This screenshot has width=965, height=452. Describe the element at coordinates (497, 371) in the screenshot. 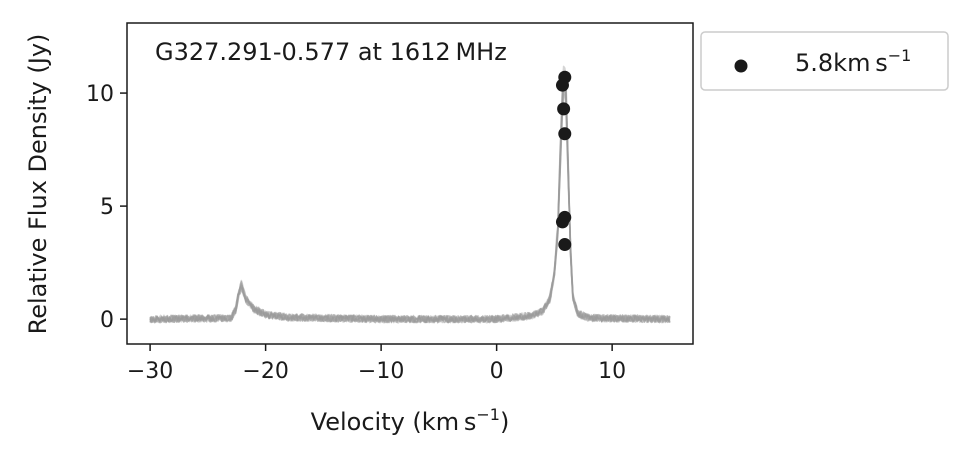

I see `x-tick-label: 0` at that location.